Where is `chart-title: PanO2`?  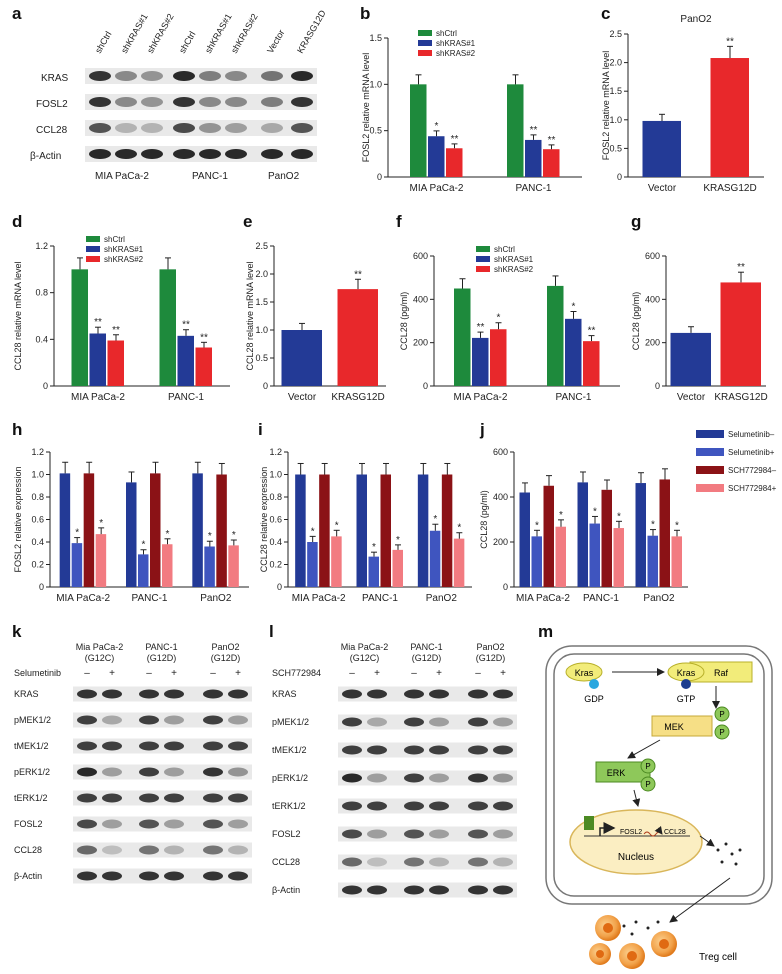 chart-title: PanO2 is located at coordinates (696, 19).